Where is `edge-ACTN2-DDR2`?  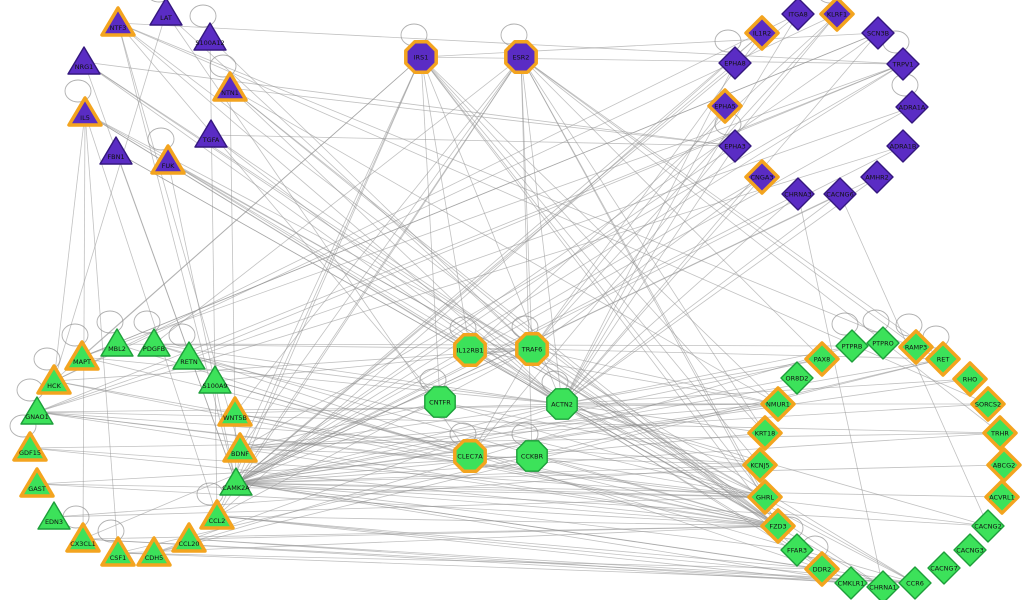
edge-ACTN2-DDR2 is located at coordinates (692, 486).